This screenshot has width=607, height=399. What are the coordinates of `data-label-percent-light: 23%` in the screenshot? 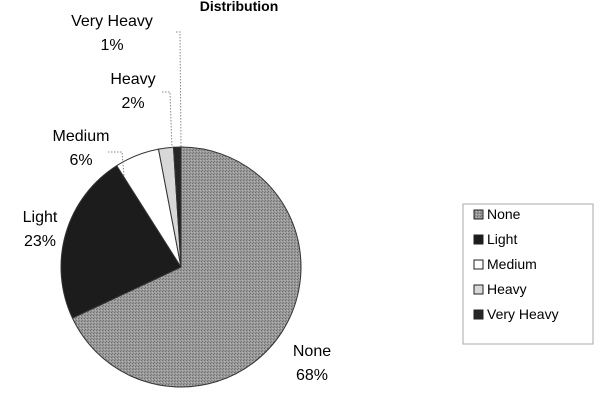 It's located at (40, 241).